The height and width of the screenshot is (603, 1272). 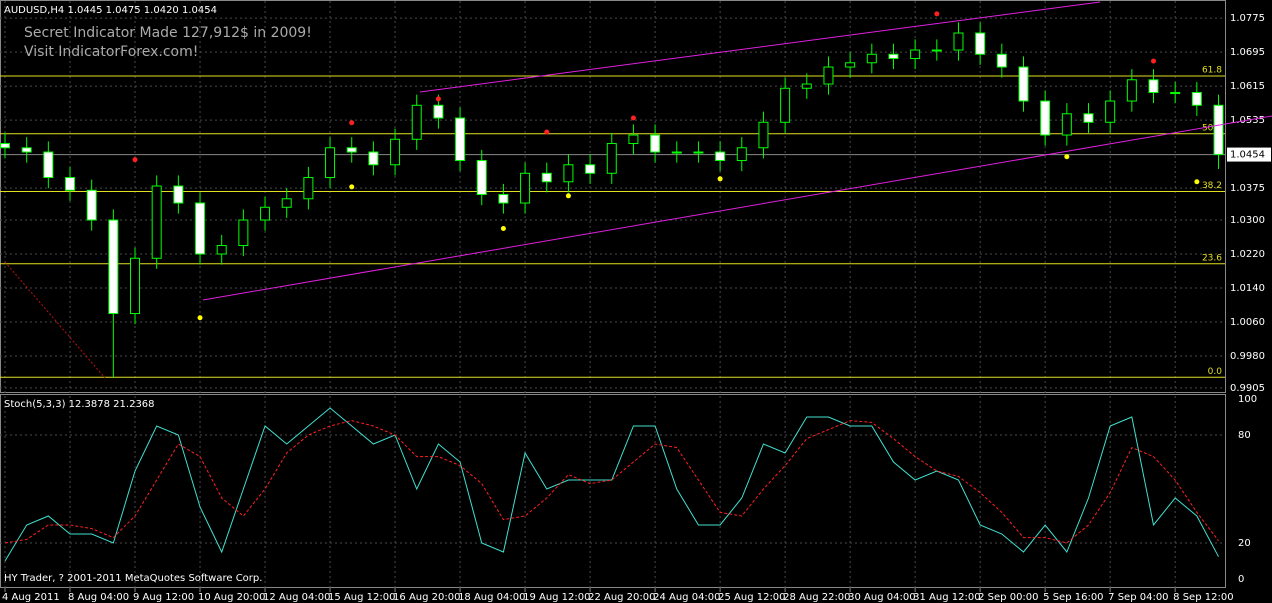 I want to click on y-tick-label: 1.0220, so click(x=1247, y=254).